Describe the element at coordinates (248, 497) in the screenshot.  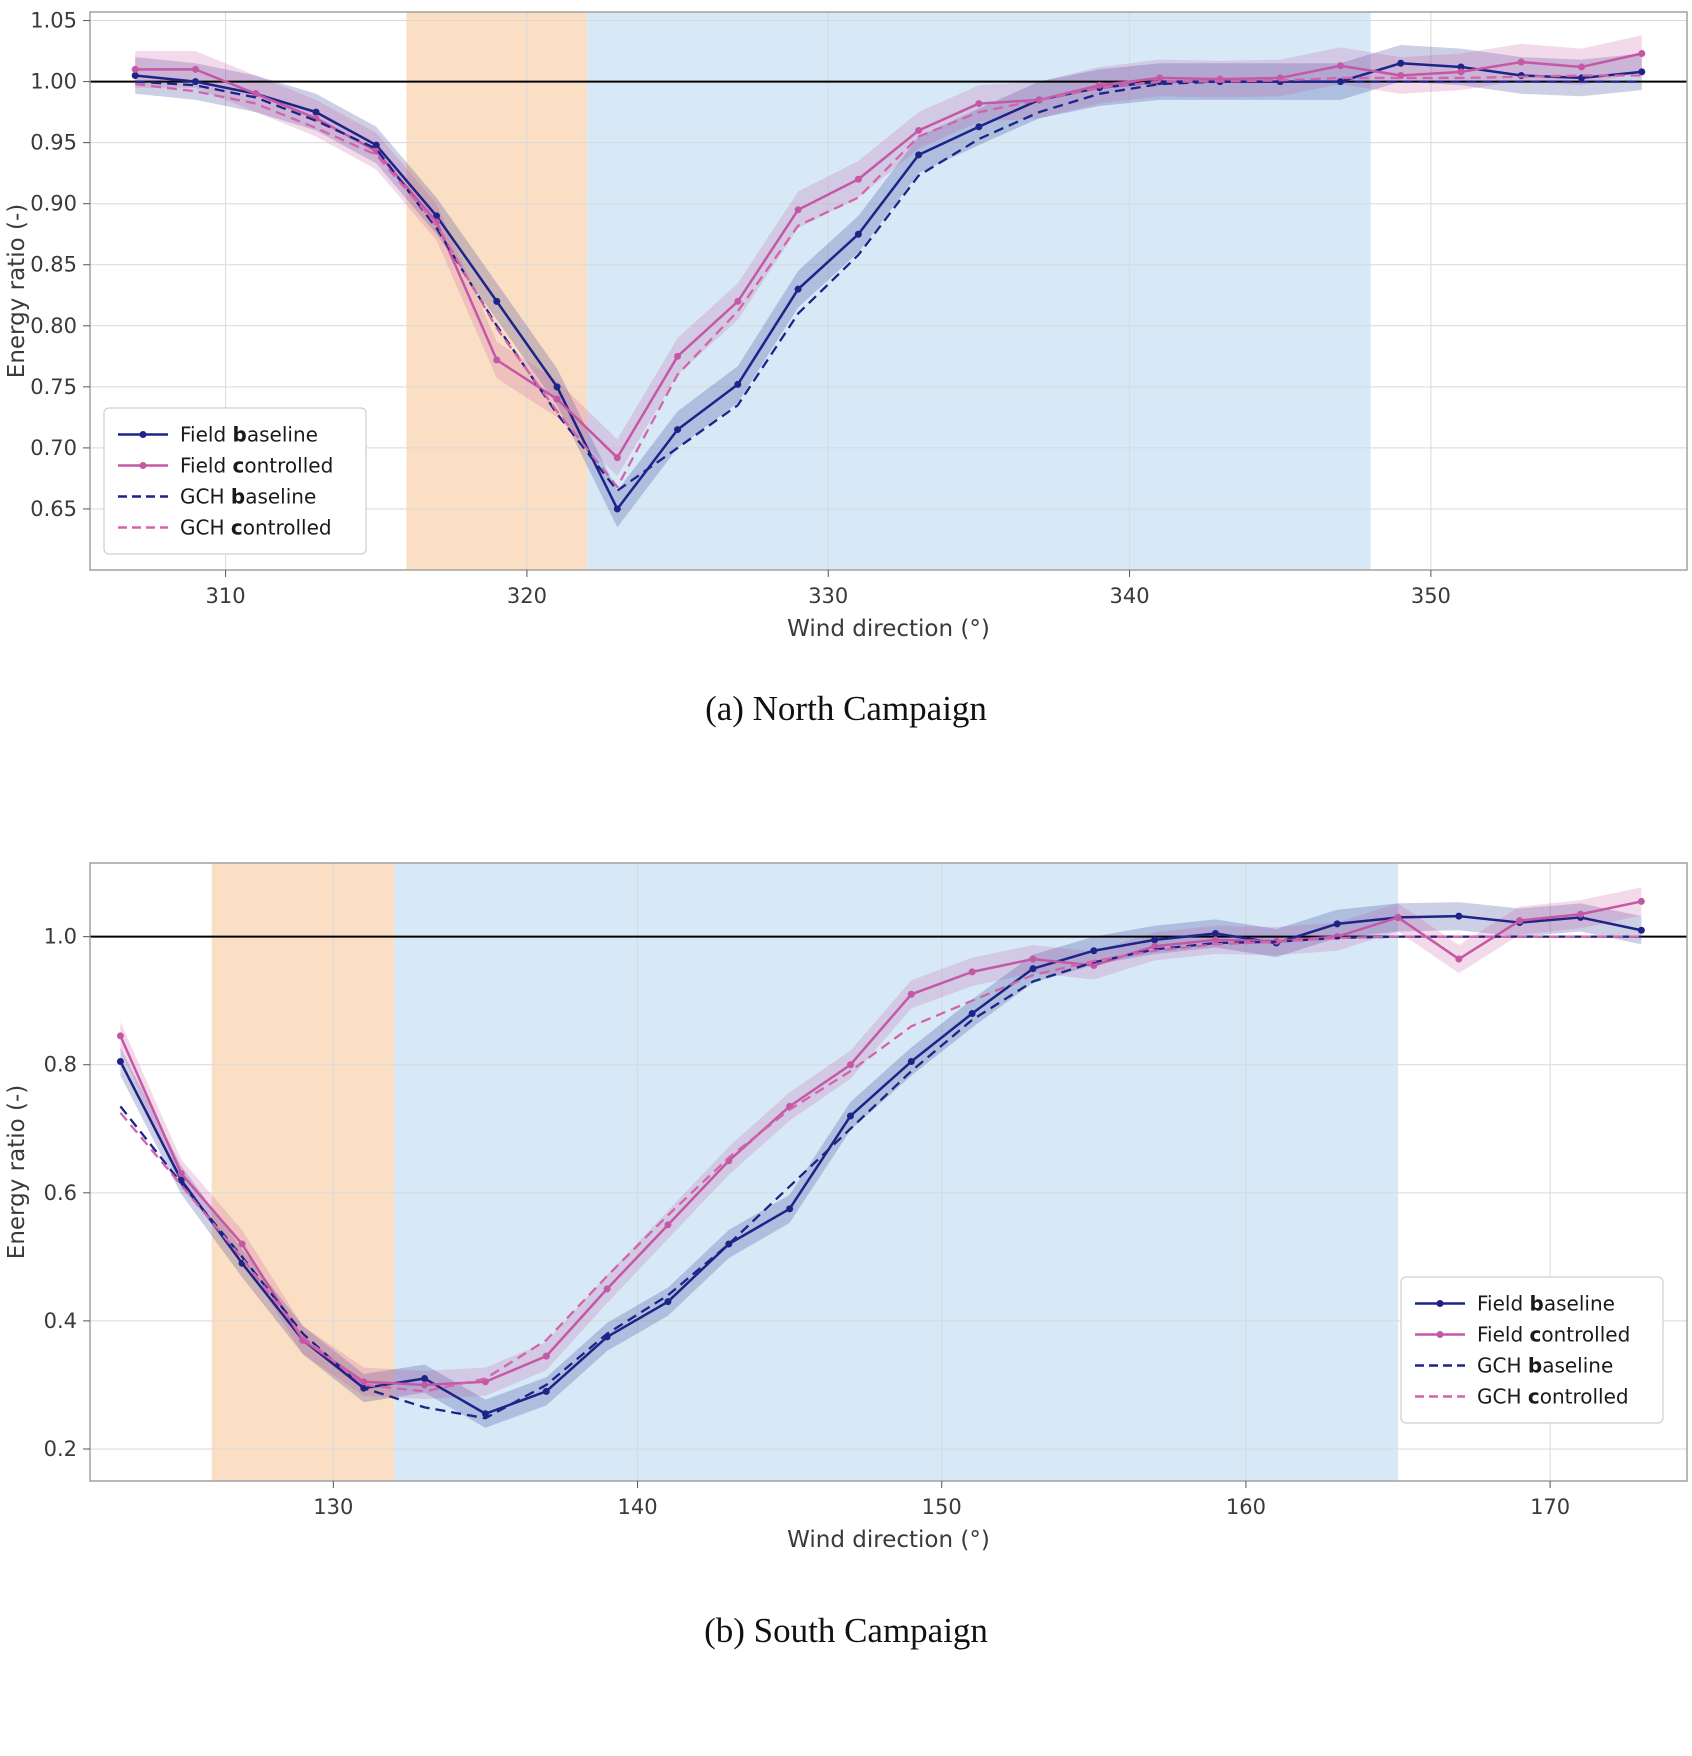
I see `legend-label-gch-baseline: GCH baseline` at that location.